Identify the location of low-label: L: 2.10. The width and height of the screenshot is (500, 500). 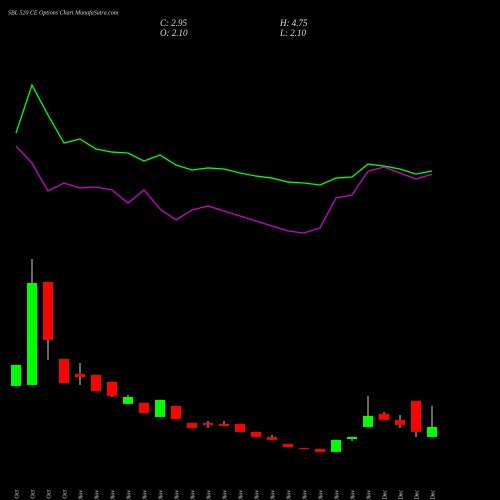
(293, 33).